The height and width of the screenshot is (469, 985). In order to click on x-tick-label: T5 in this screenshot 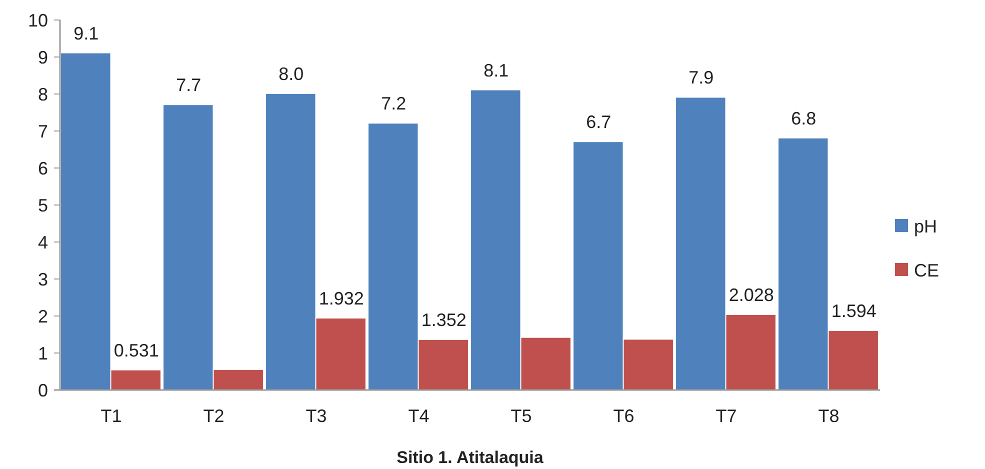, I will do `click(521, 416)`.